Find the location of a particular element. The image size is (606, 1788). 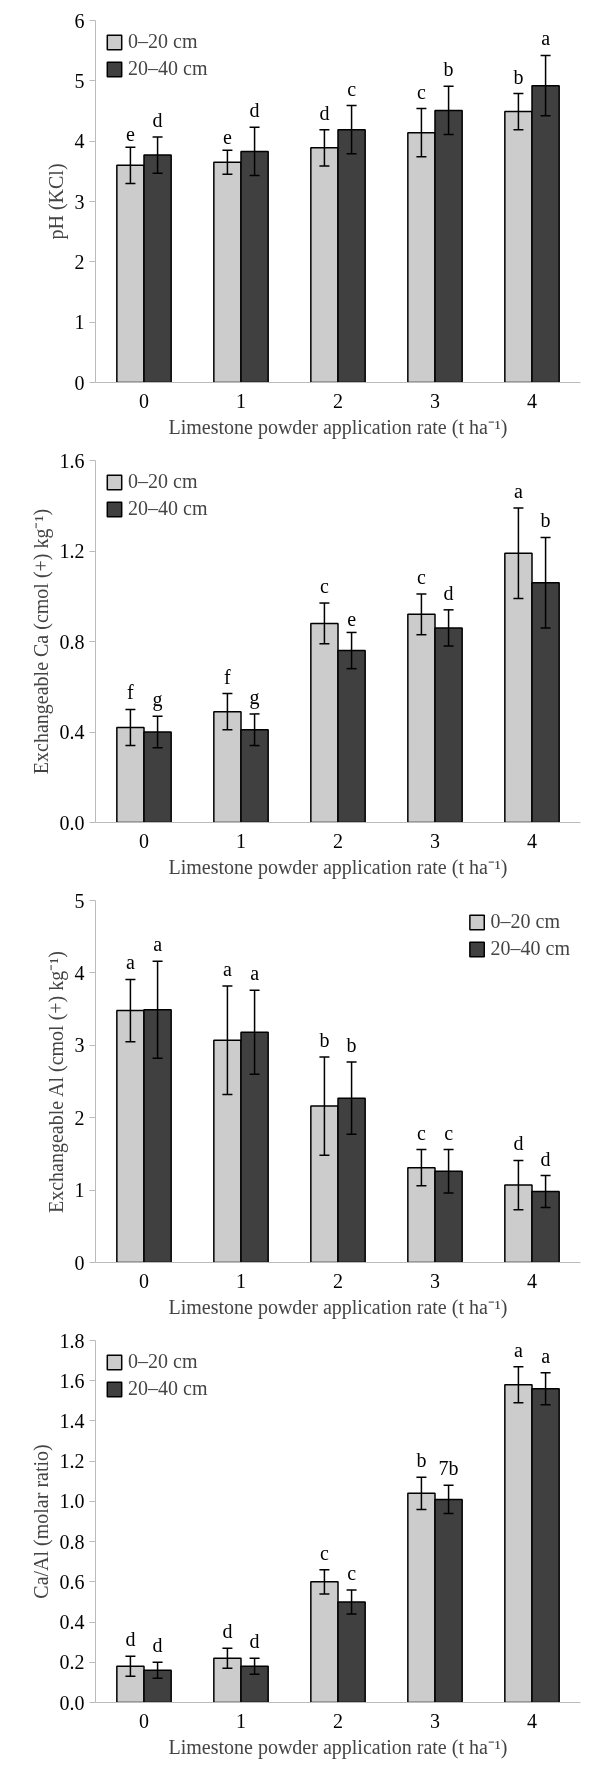

y-tick-label: 0.2 is located at coordinates (72, 1662).